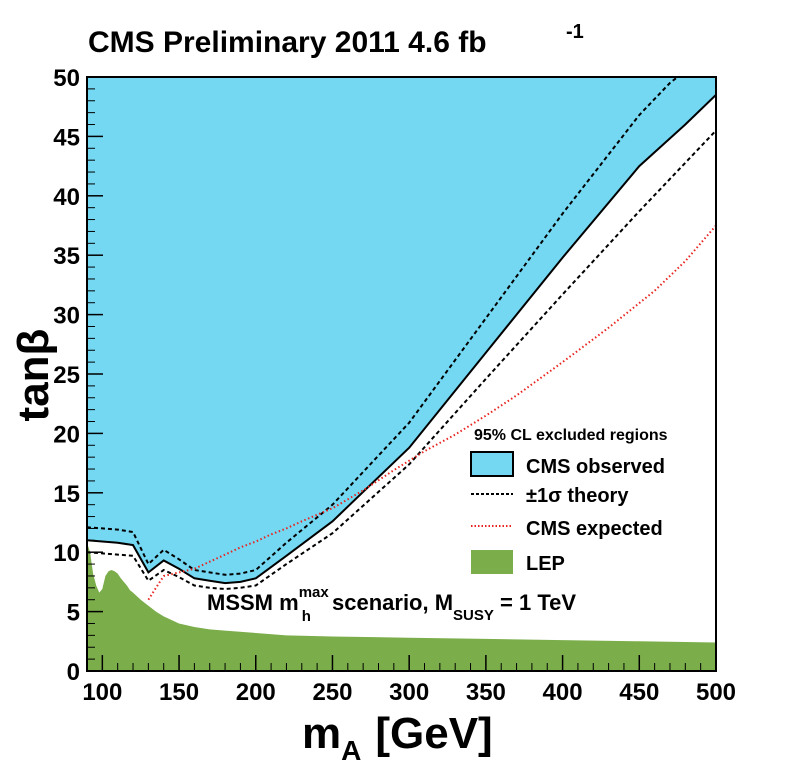  Describe the element at coordinates (716, 692) in the screenshot. I see `x-tick-label: 500` at that location.